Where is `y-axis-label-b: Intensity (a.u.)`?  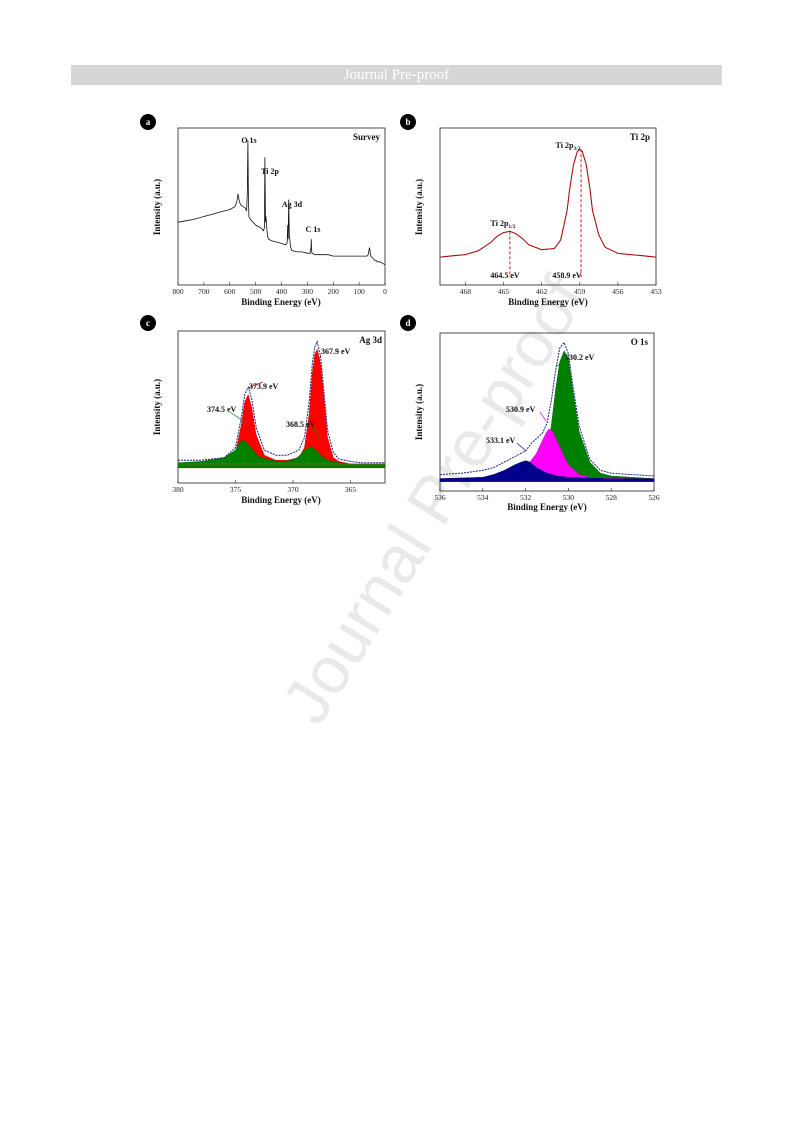
y-axis-label-b: Intensity (a.u.) is located at coordinates (419, 207).